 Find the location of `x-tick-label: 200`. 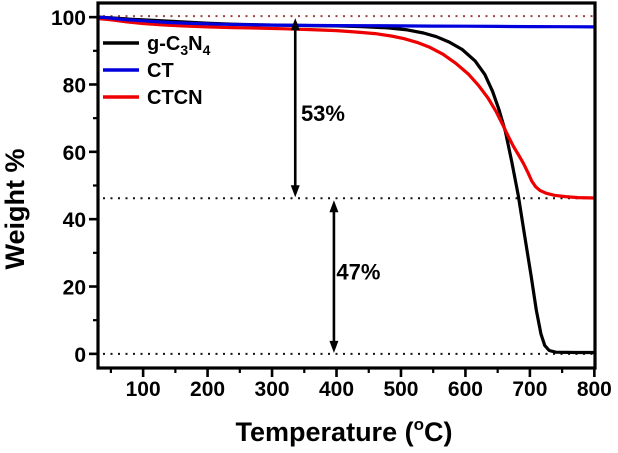

x-tick-label: 200 is located at coordinates (207, 389).